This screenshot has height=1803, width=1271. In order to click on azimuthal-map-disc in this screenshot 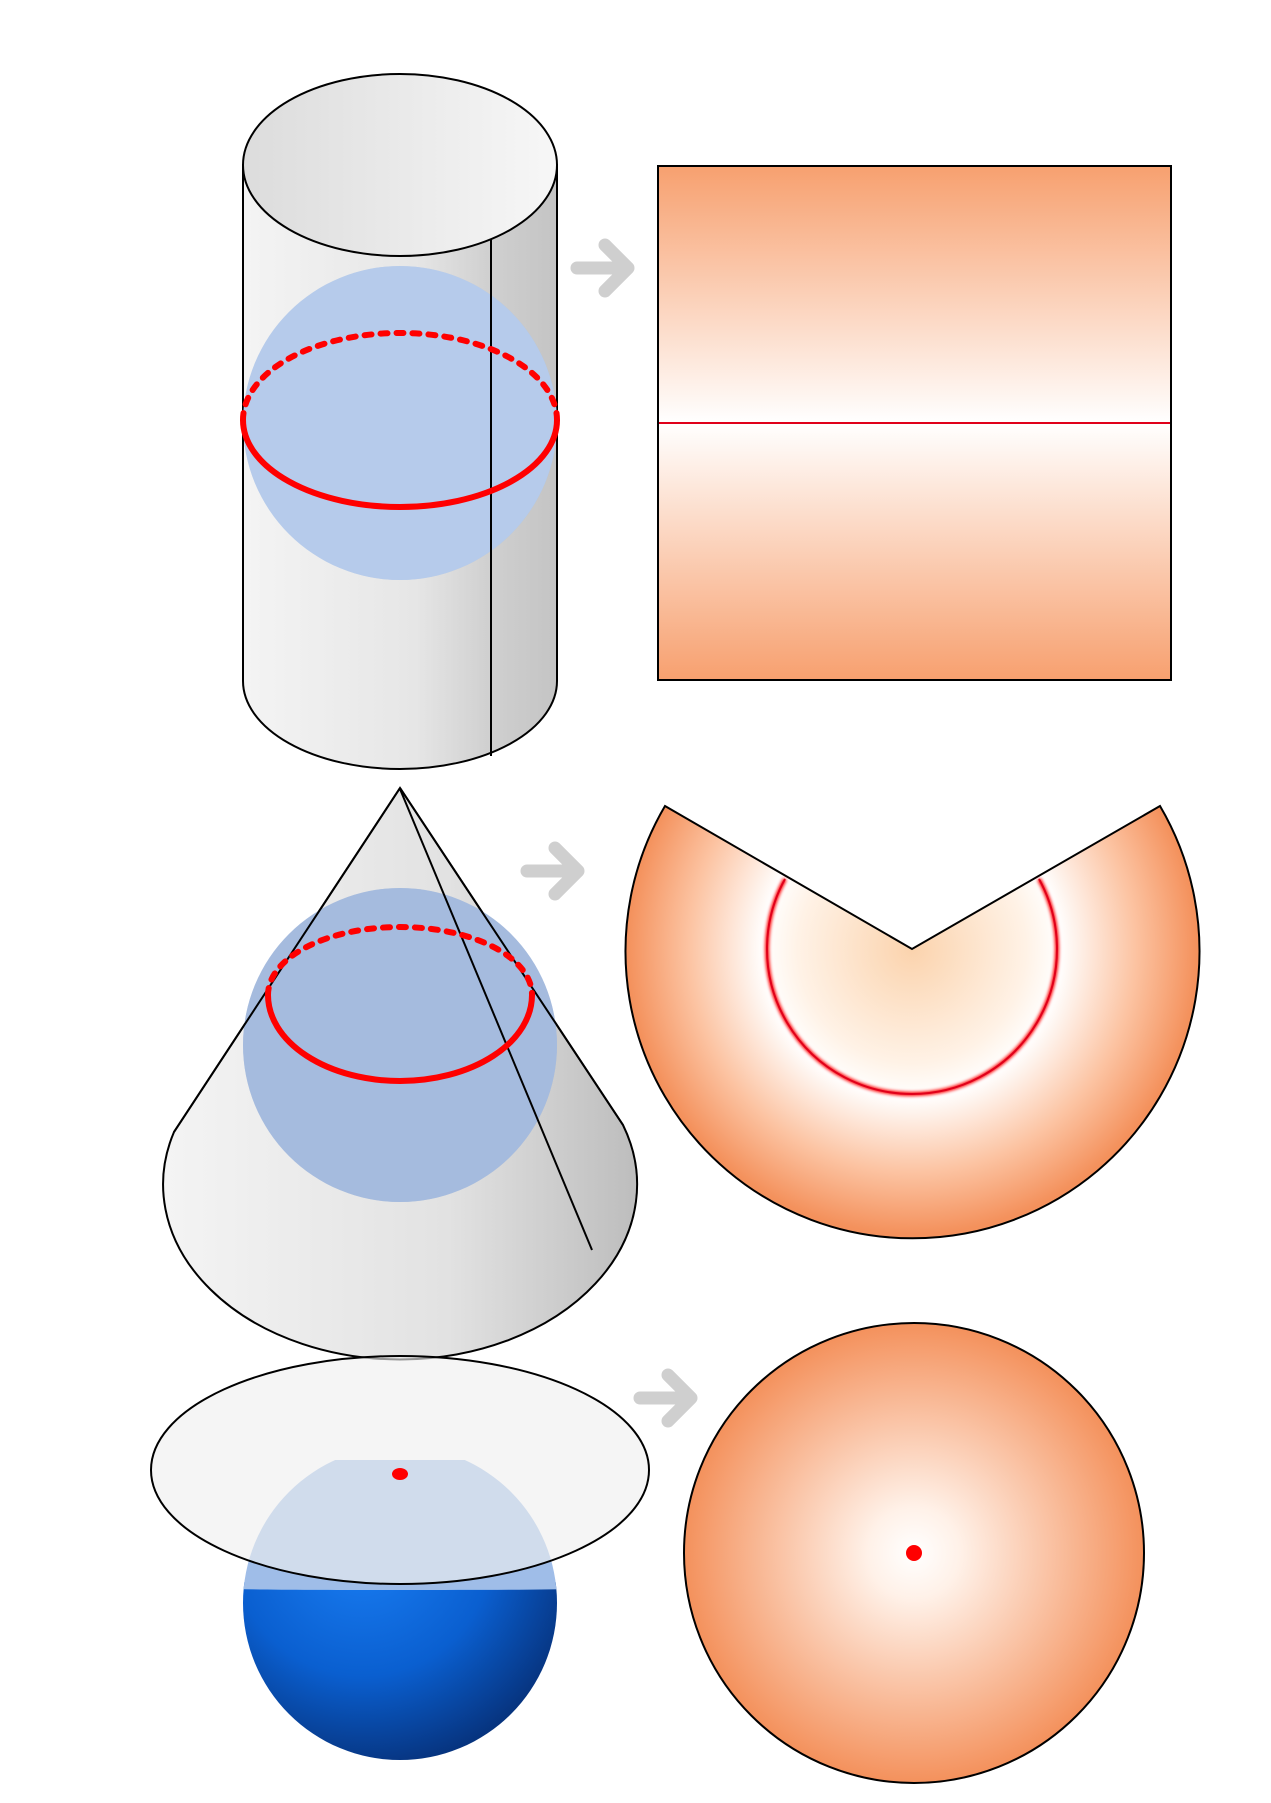, I will do `click(914, 1553)`.